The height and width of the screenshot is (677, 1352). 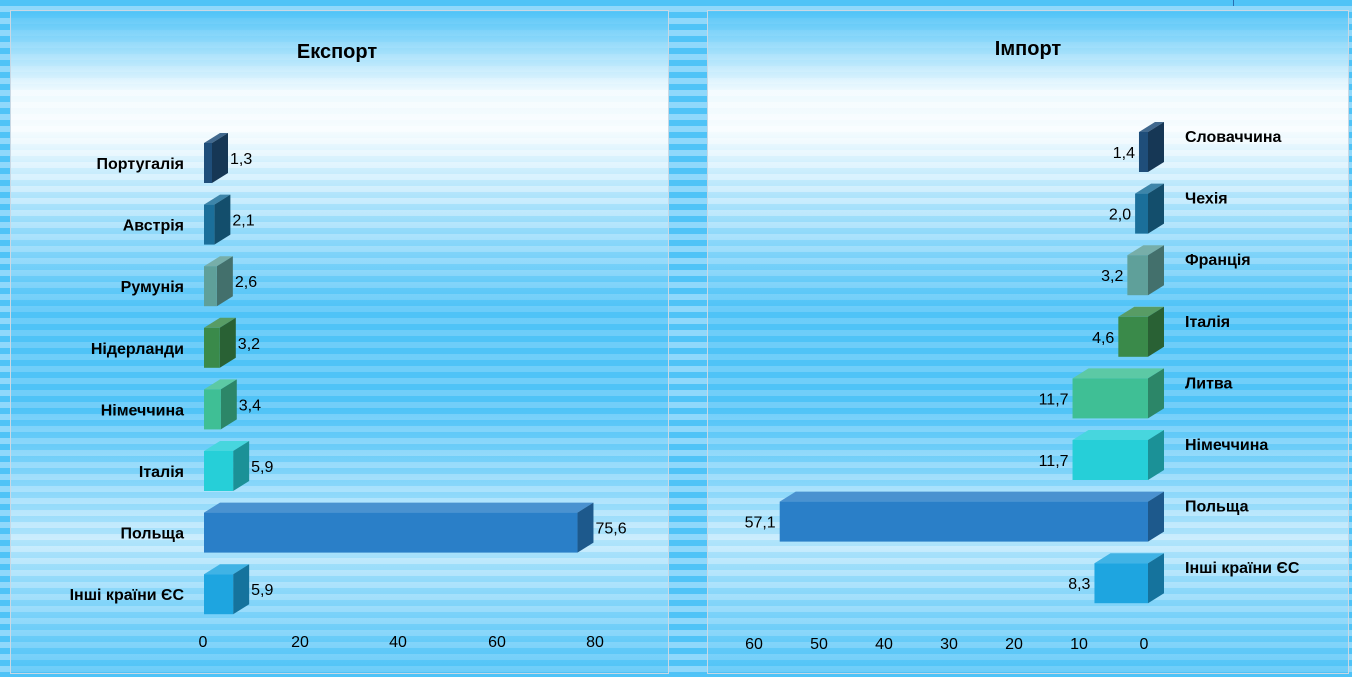 What do you see at coordinates (153, 226) in the screenshot?
I see `export-category-label: Австрія` at bounding box center [153, 226].